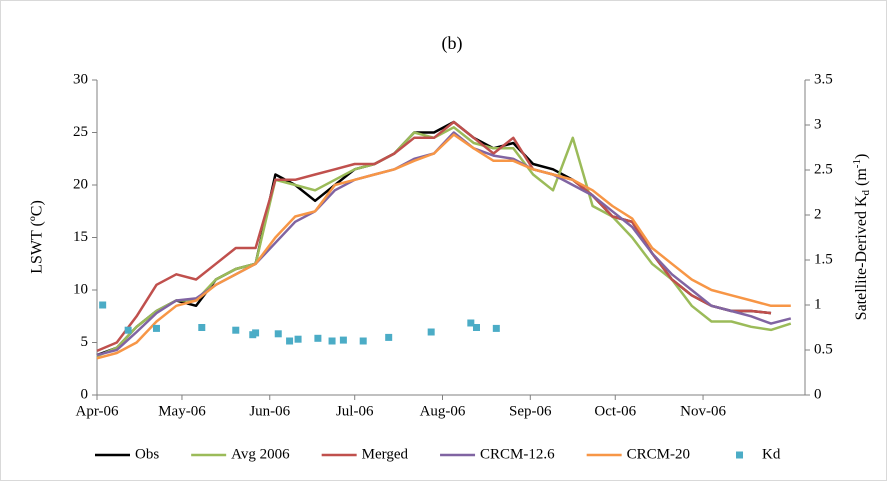 This screenshot has width=887, height=481. Describe the element at coordinates (823, 169) in the screenshot. I see `y2-tick-label: 2.5` at that location.